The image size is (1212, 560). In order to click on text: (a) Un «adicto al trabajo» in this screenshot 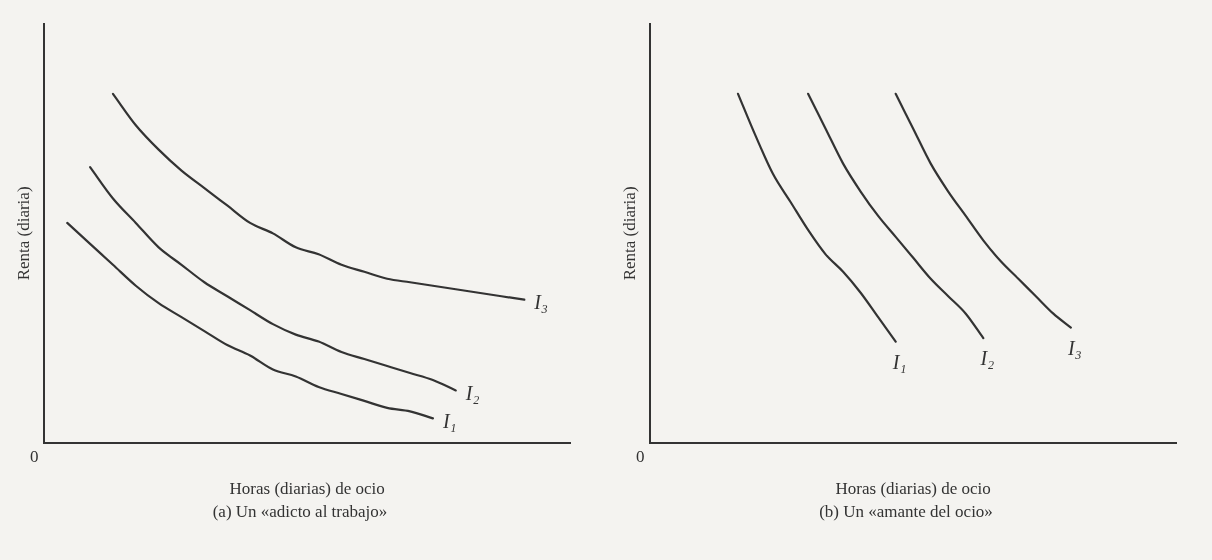, I will do `click(300, 512)`.